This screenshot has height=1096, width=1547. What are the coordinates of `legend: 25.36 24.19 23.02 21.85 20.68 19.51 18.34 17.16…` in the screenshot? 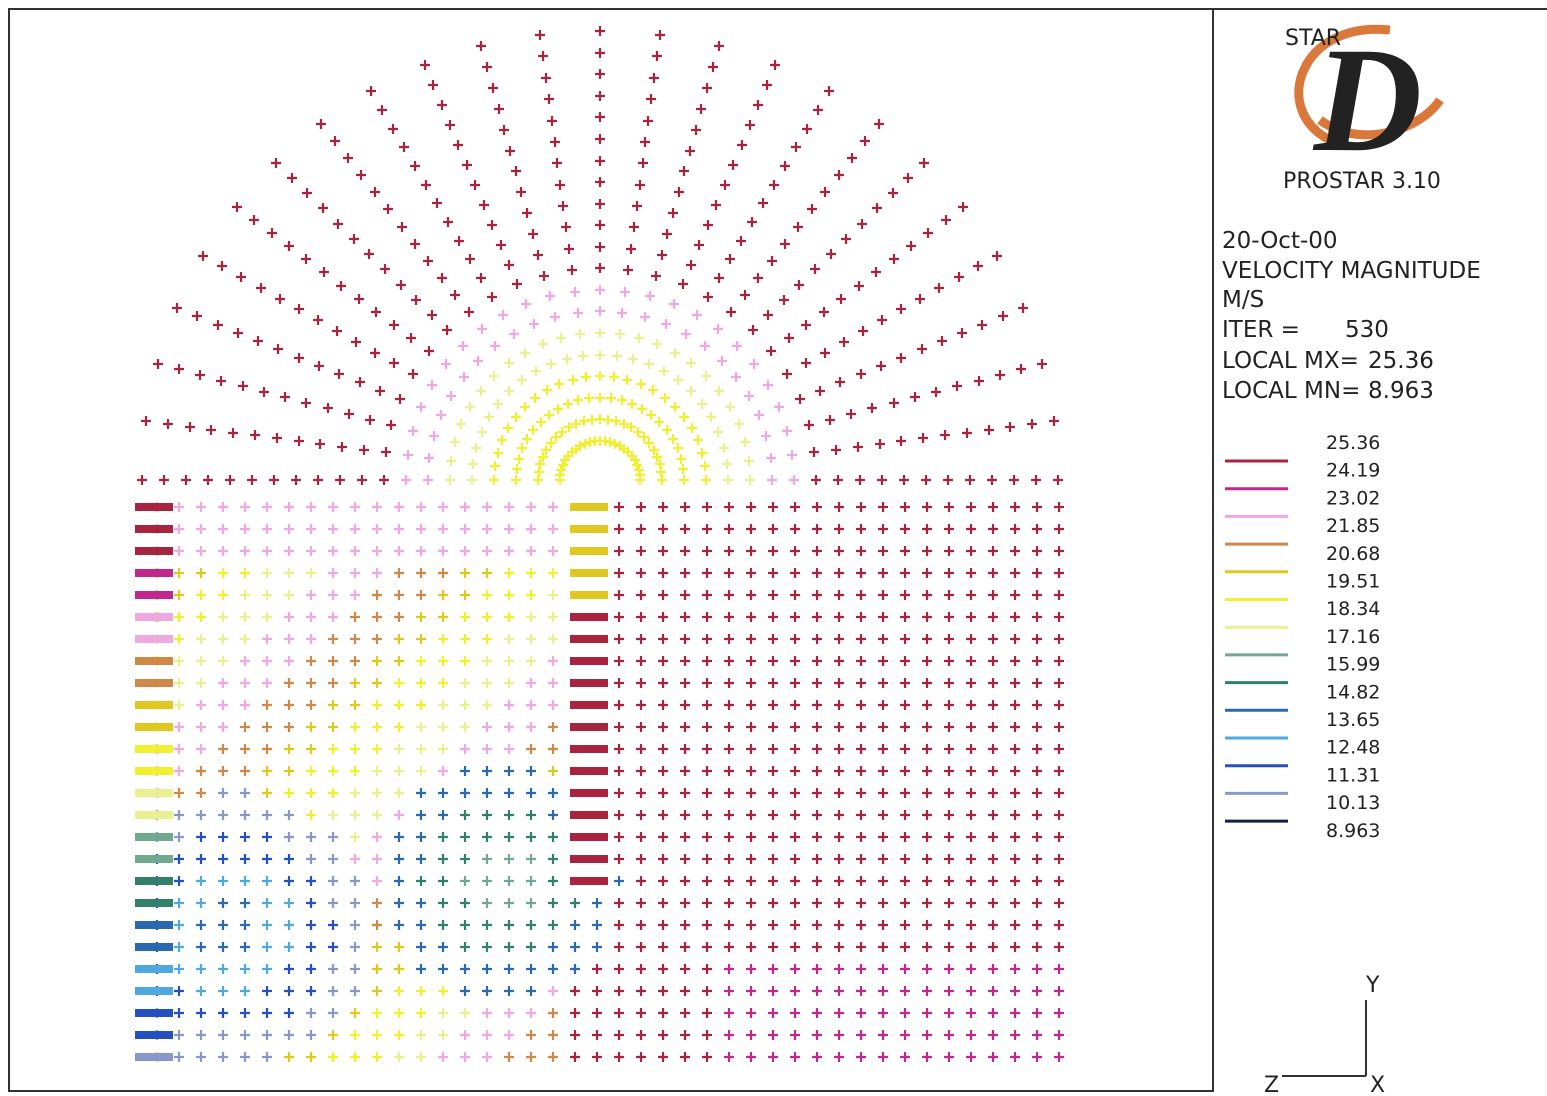 It's located at (1302, 637).